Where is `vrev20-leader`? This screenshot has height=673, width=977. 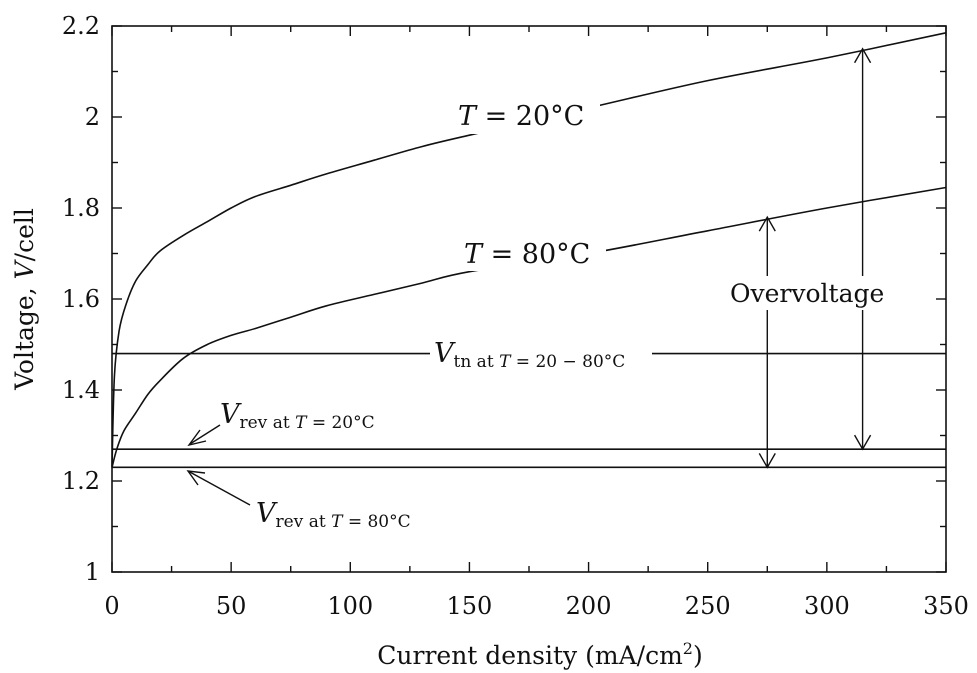 vrev20-leader is located at coordinates (205, 434).